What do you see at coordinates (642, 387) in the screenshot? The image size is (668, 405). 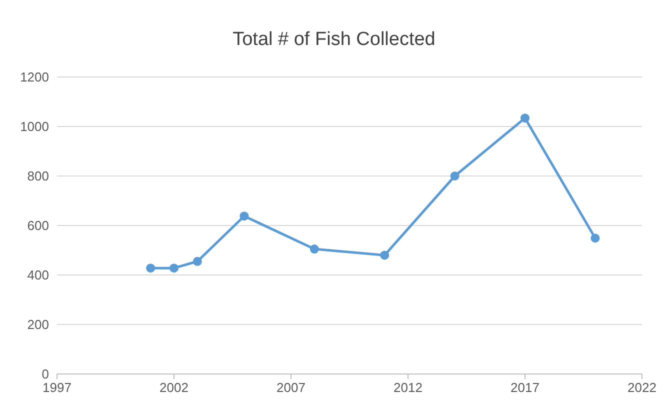 I see `x-tick-label: 2022` at bounding box center [642, 387].